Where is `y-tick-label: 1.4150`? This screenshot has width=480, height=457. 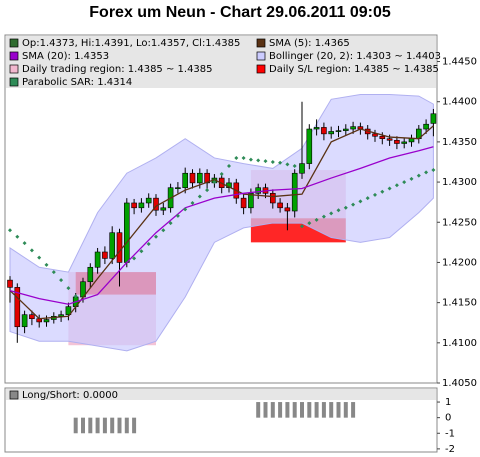 y-tick-label: 1.4150 is located at coordinates (459, 303).